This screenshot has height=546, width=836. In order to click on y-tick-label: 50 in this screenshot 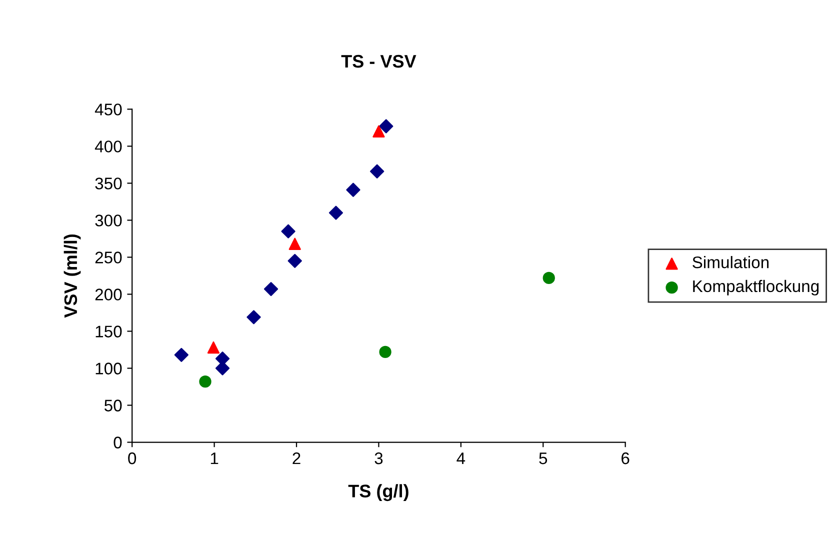, I will do `click(113, 406)`.